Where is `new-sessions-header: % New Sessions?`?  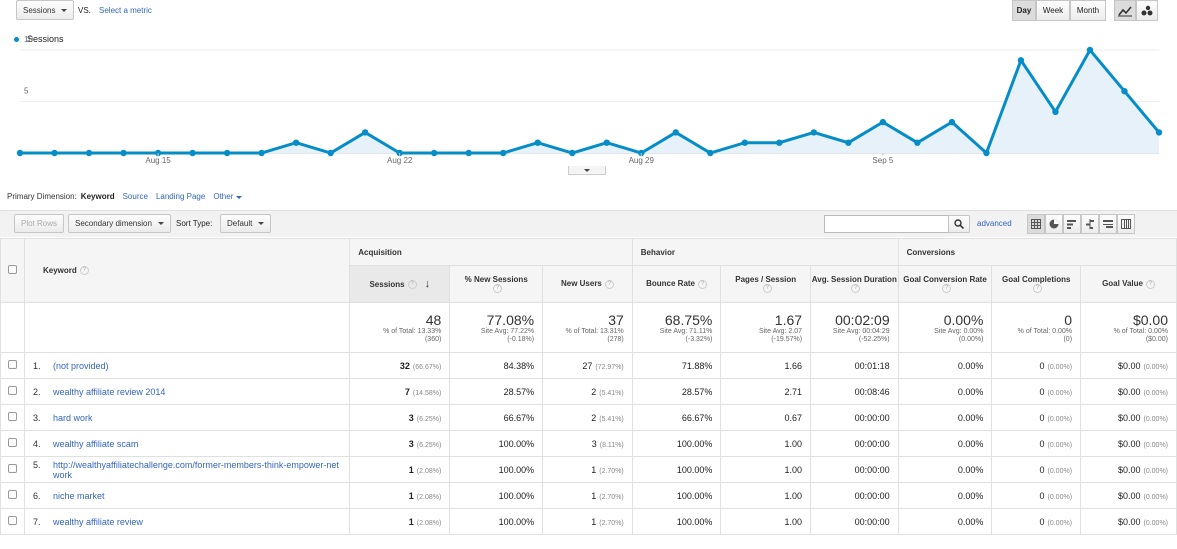 new-sessions-header: % New Sessions? is located at coordinates (496, 284).